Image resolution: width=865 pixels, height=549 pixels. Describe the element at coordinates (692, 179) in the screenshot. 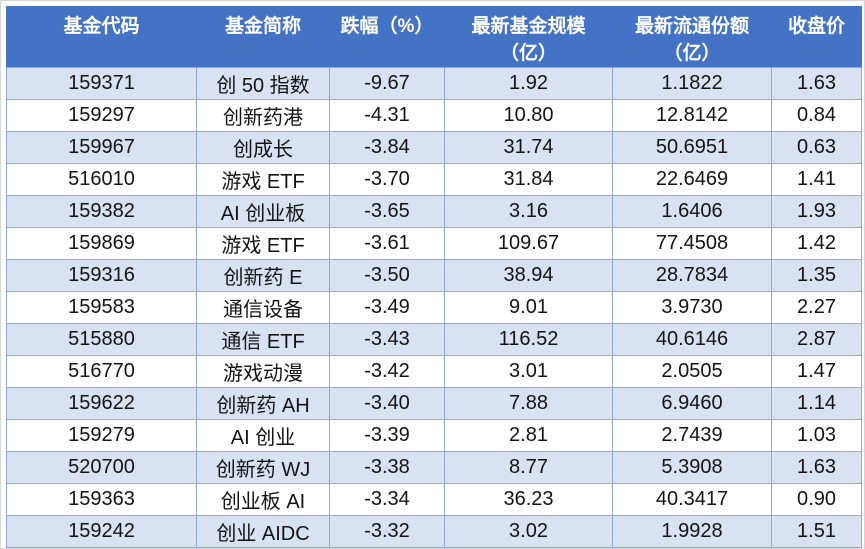

I see `cell-circulating-shares: 22.6469` at that location.